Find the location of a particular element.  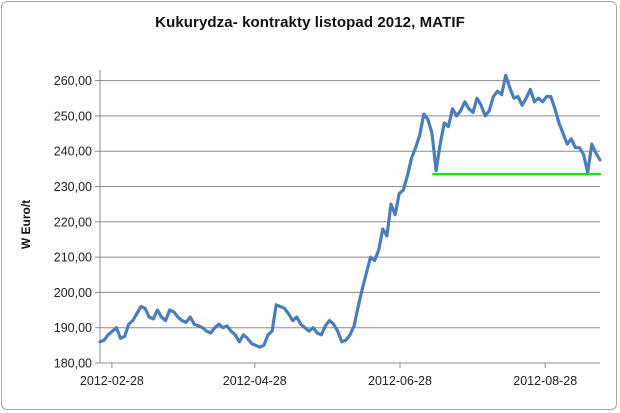

x-axis-ticks: 2012-02-28 2012-04-28 2012-06-28 2012-08-28 is located at coordinates (328, 375).